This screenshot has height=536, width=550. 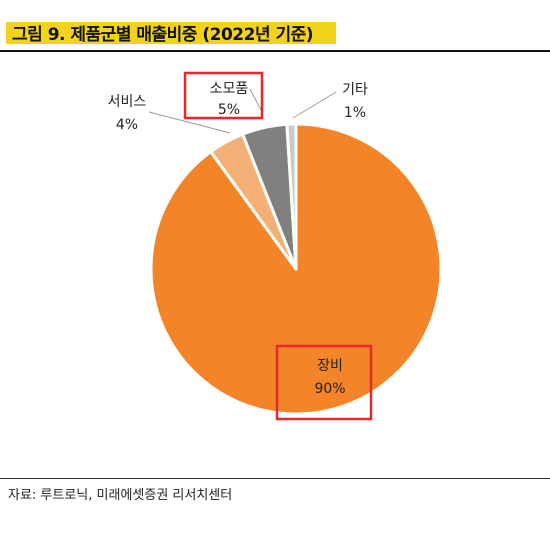 I want to click on slice-label-2: 서비스, so click(x=127, y=102).